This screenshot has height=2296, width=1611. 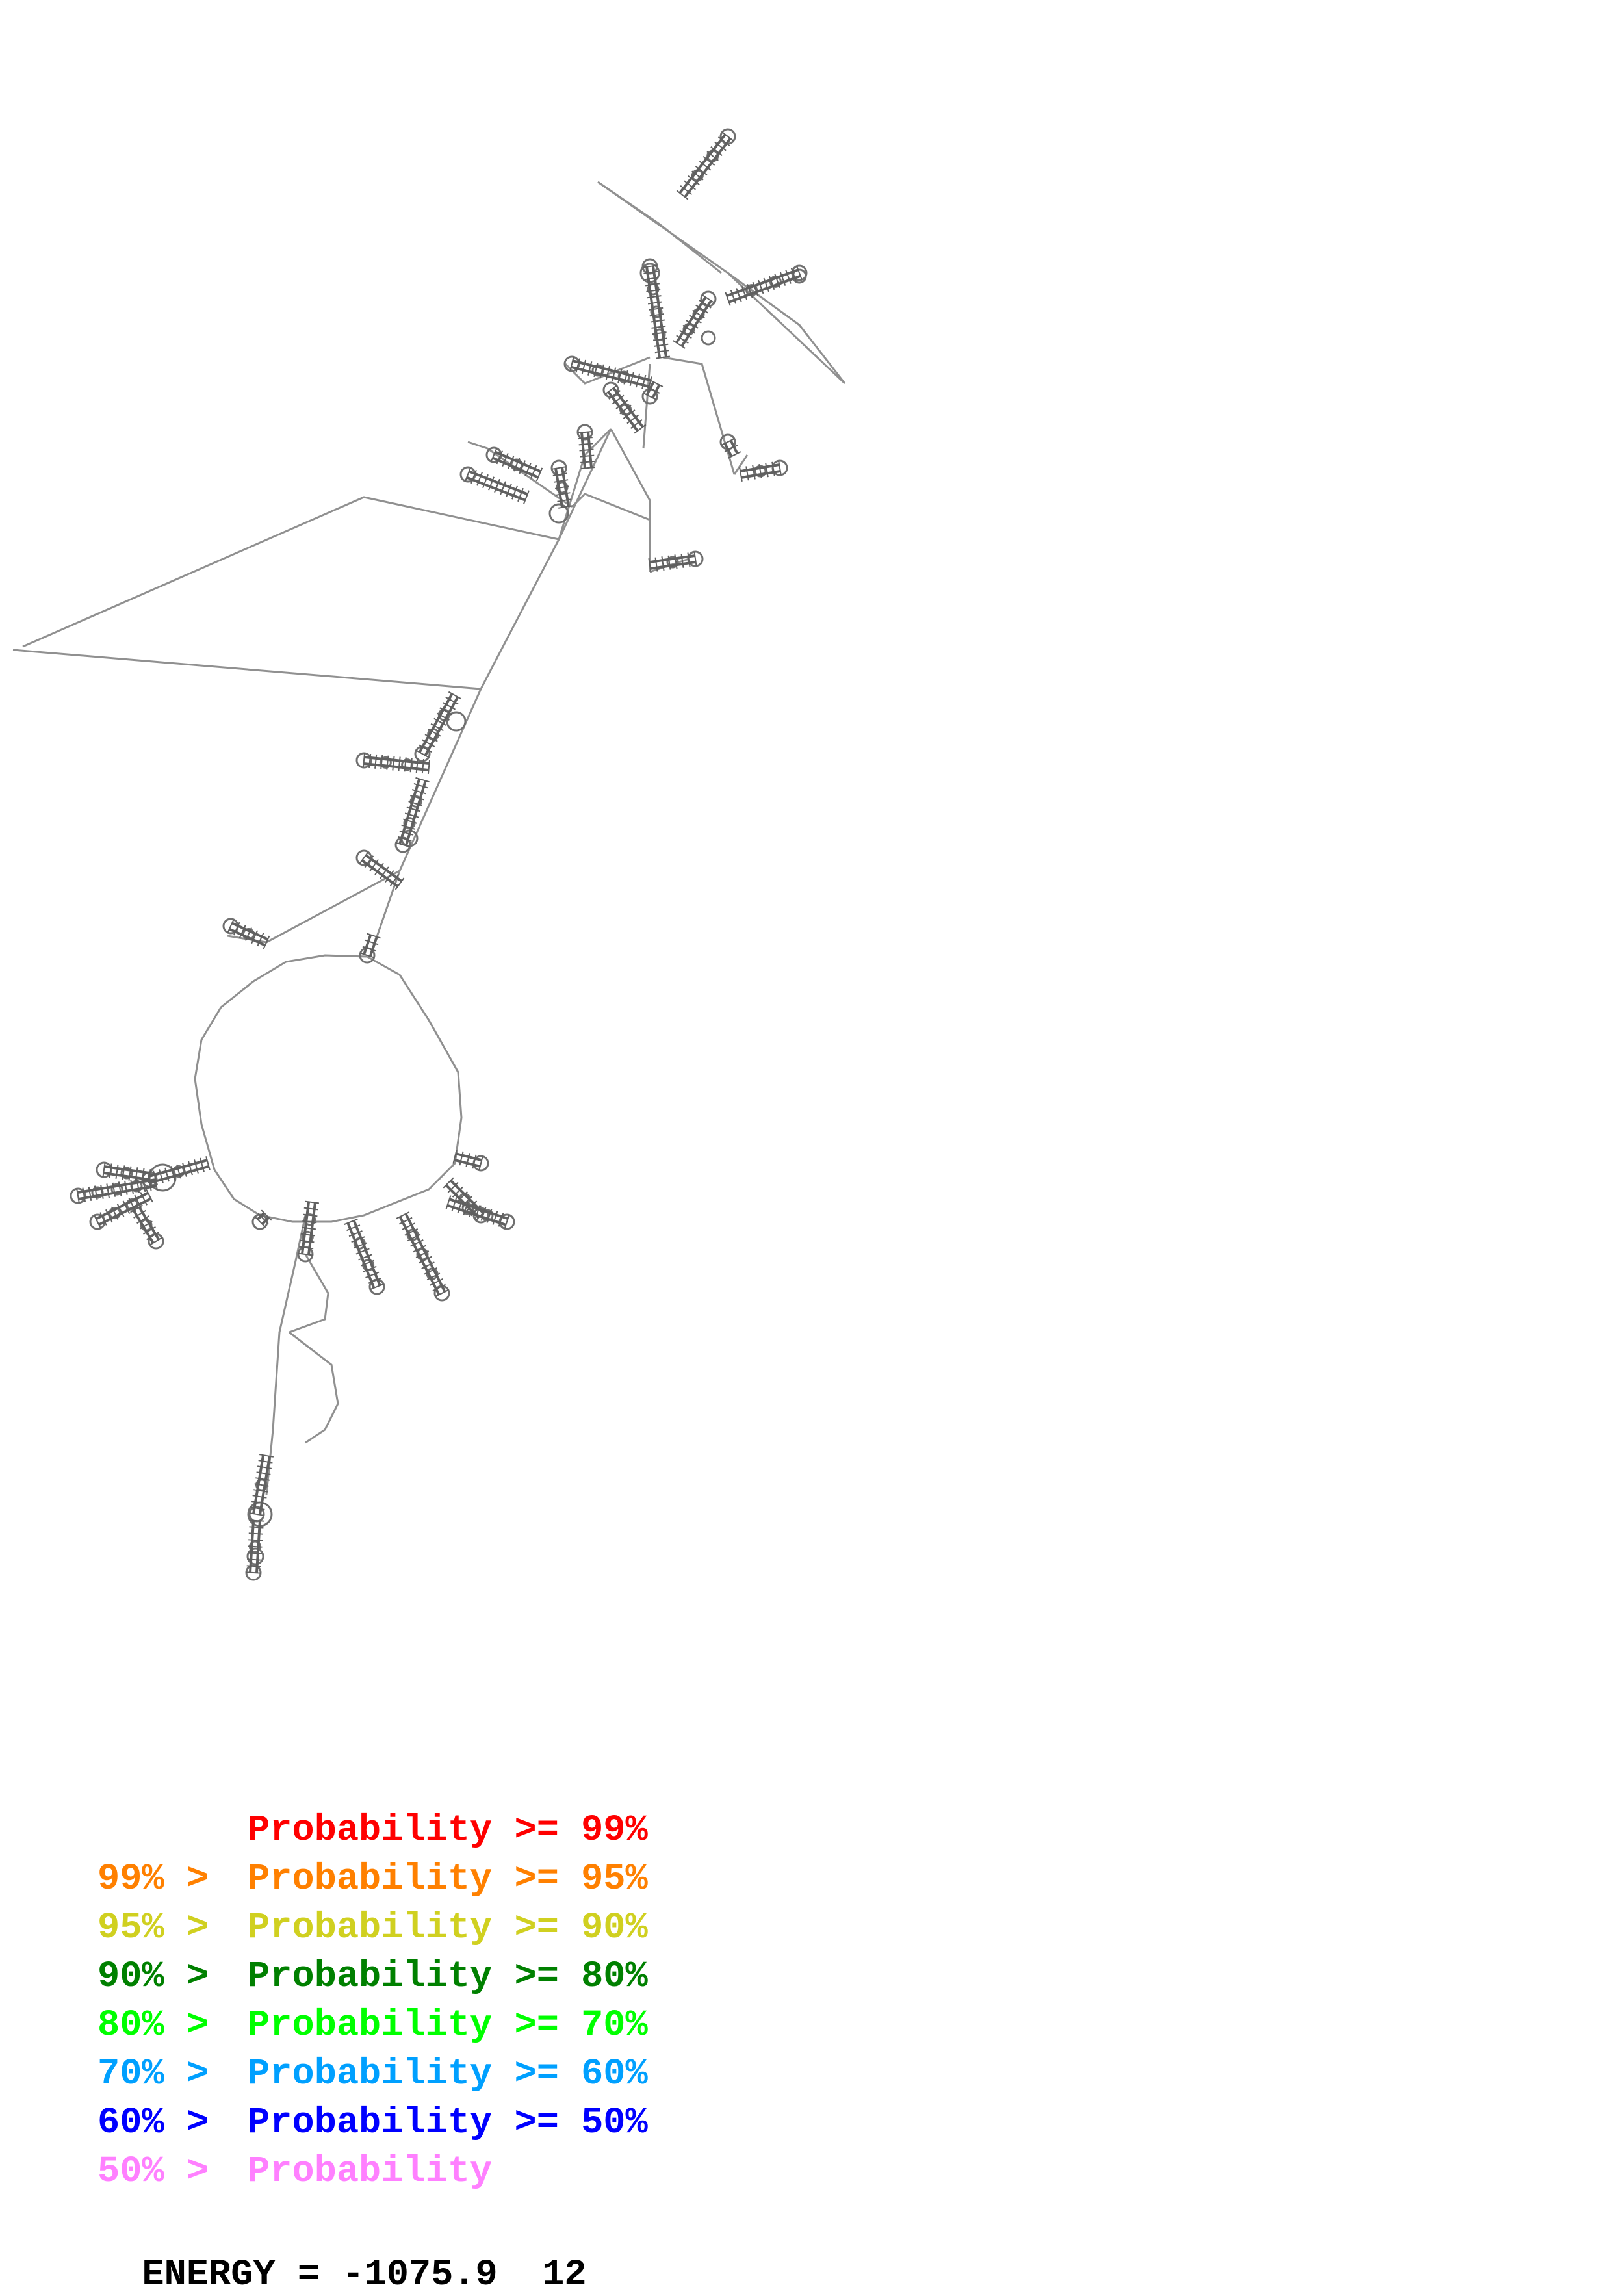 What do you see at coordinates (371, 1880) in the screenshot?
I see `legend-probability-label: Probability` at bounding box center [371, 1880].